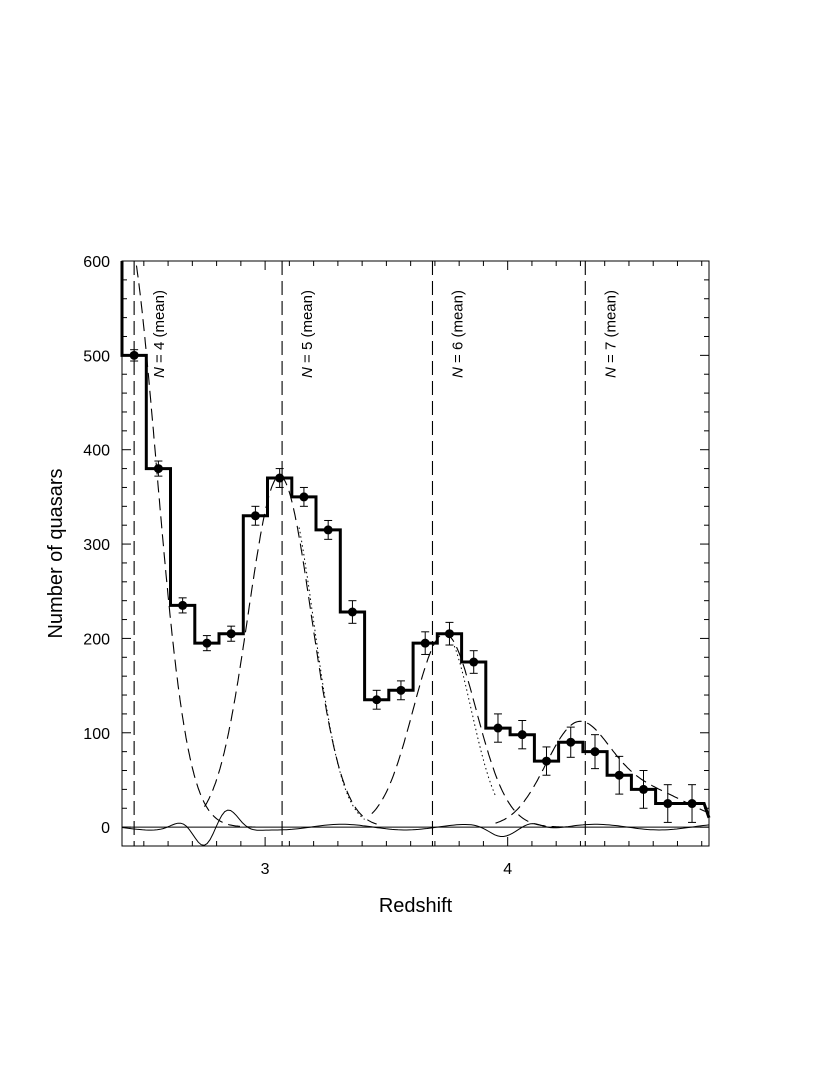  I want to click on y-tick-label: 0, so click(105, 828).